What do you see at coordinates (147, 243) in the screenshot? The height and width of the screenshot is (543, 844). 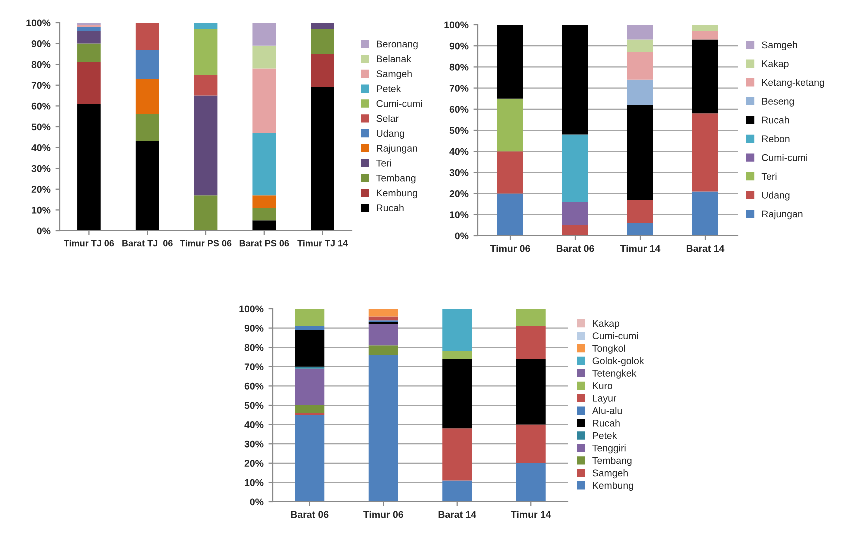 I see `x-tick-label: Barat TJ 06` at bounding box center [147, 243].